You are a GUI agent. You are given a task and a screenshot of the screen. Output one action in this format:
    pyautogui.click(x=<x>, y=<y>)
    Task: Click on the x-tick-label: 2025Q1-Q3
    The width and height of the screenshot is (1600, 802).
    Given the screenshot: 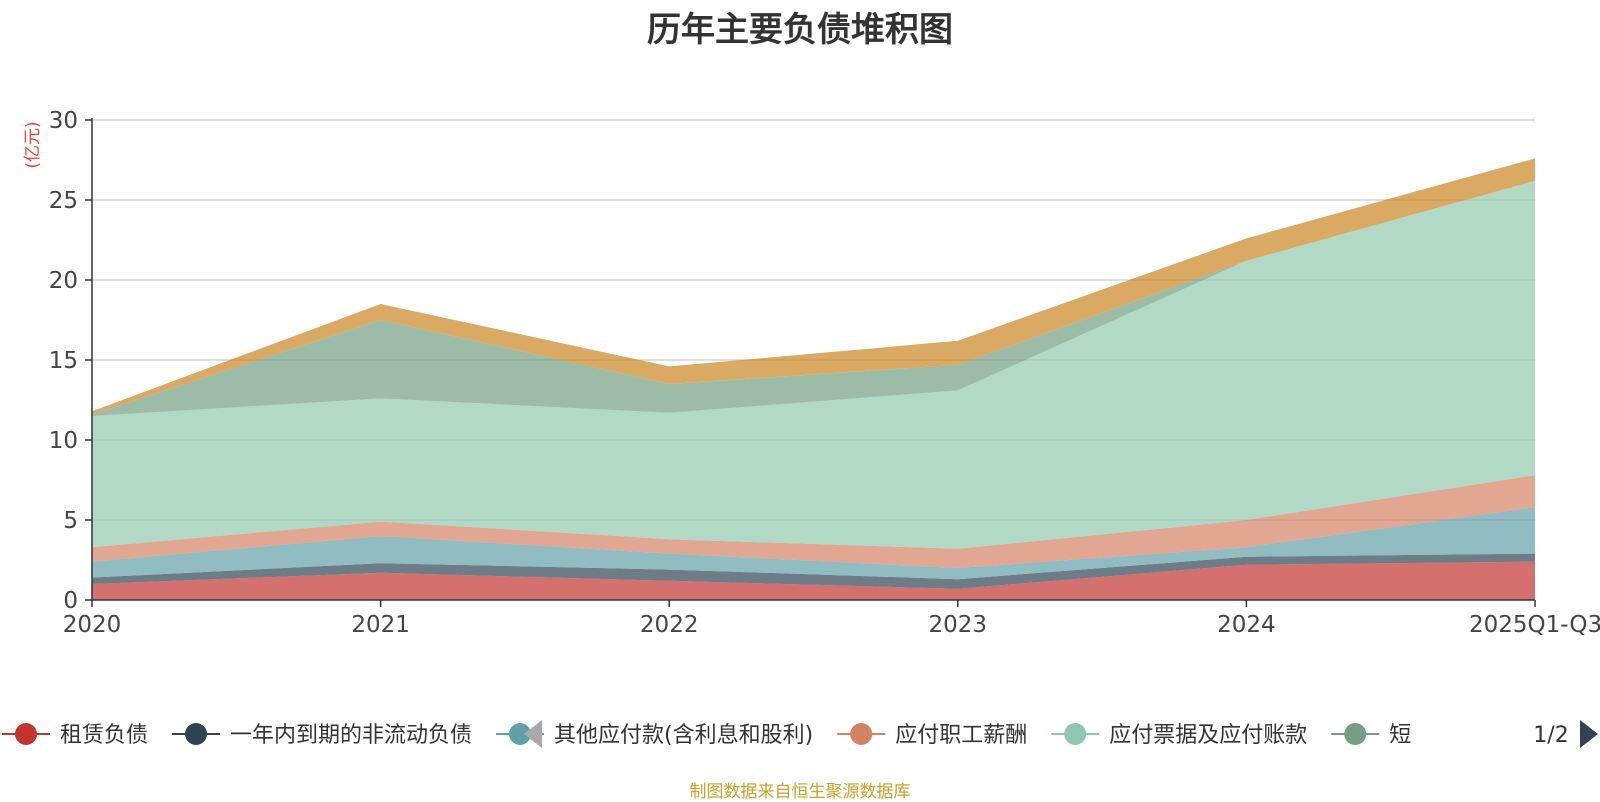 What is the action you would take?
    pyautogui.click(x=1534, y=625)
    